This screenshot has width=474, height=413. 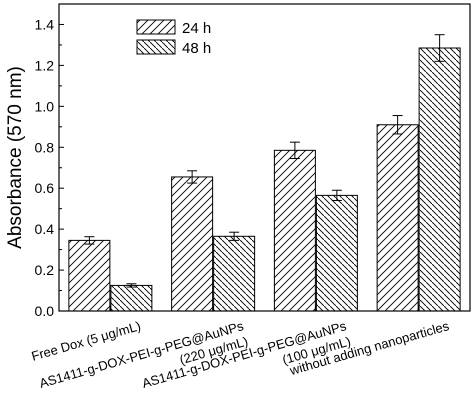 What do you see at coordinates (173, 38) in the screenshot?
I see `legend: 24 h 48 h` at bounding box center [173, 38].